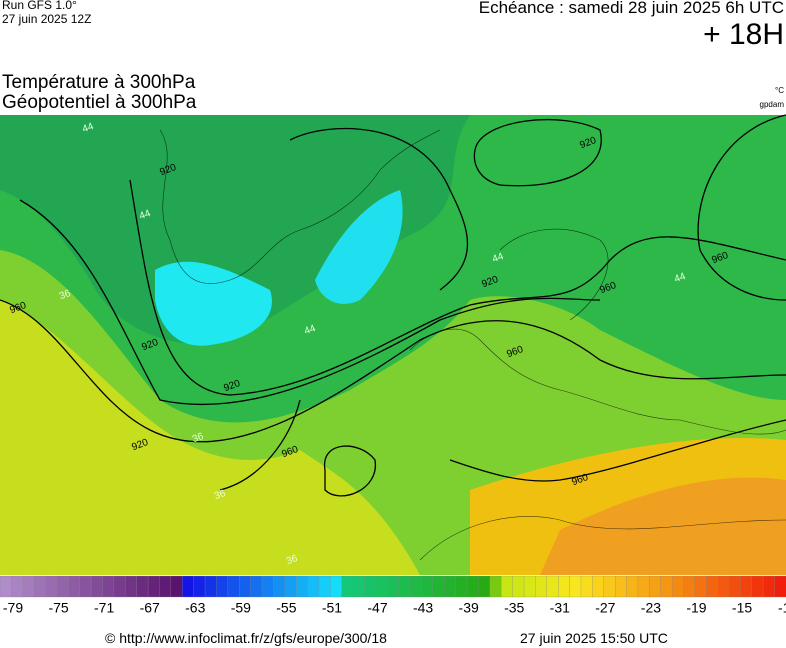  What do you see at coordinates (514, 608) in the screenshot?
I see `colorbar-label: -35` at bounding box center [514, 608].